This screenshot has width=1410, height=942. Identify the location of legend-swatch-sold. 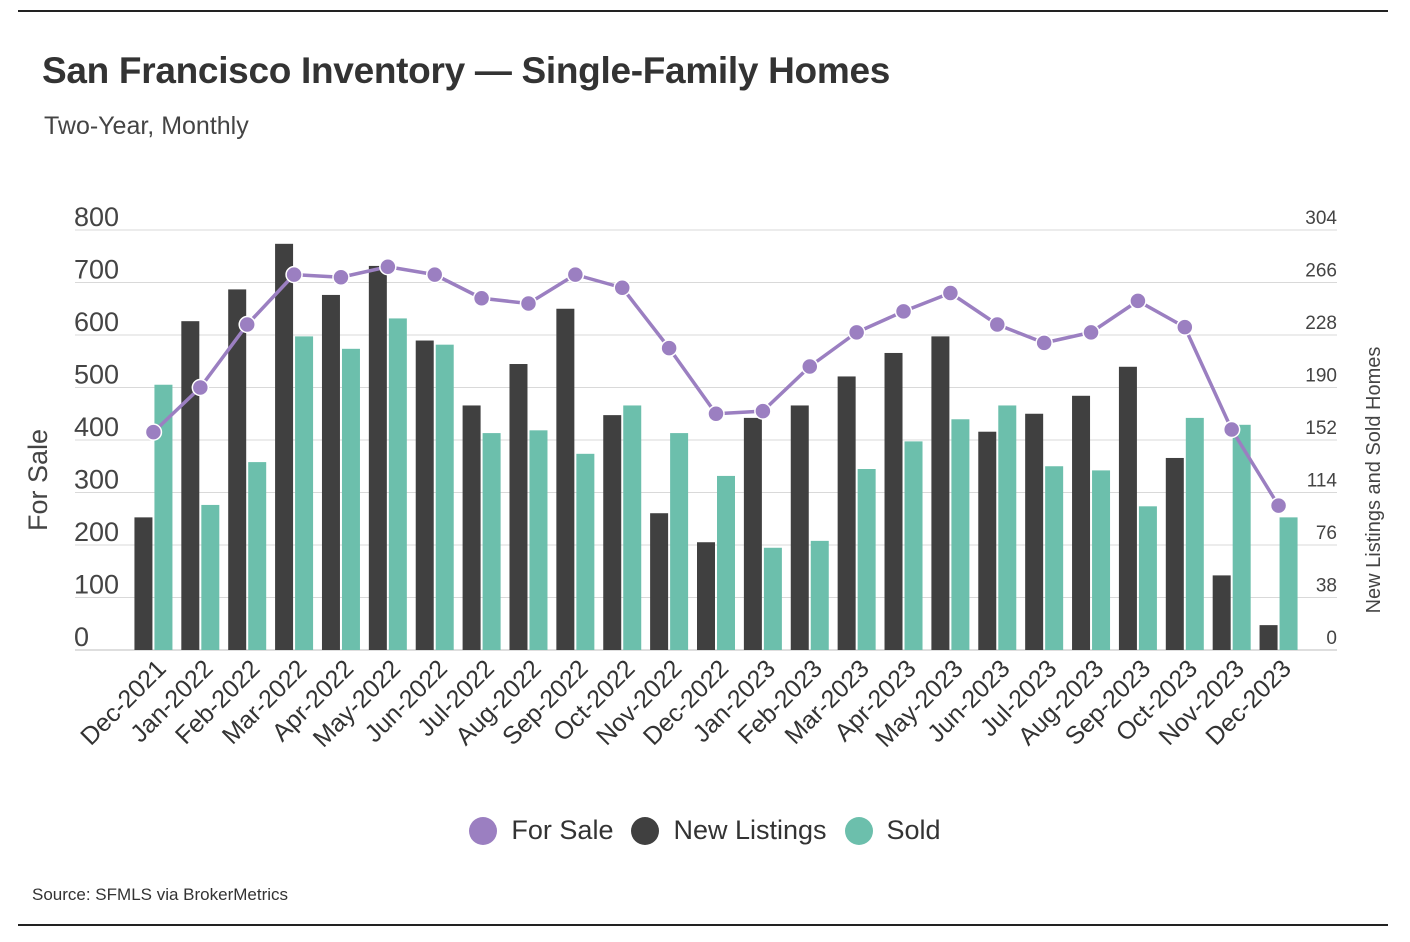
(858, 830).